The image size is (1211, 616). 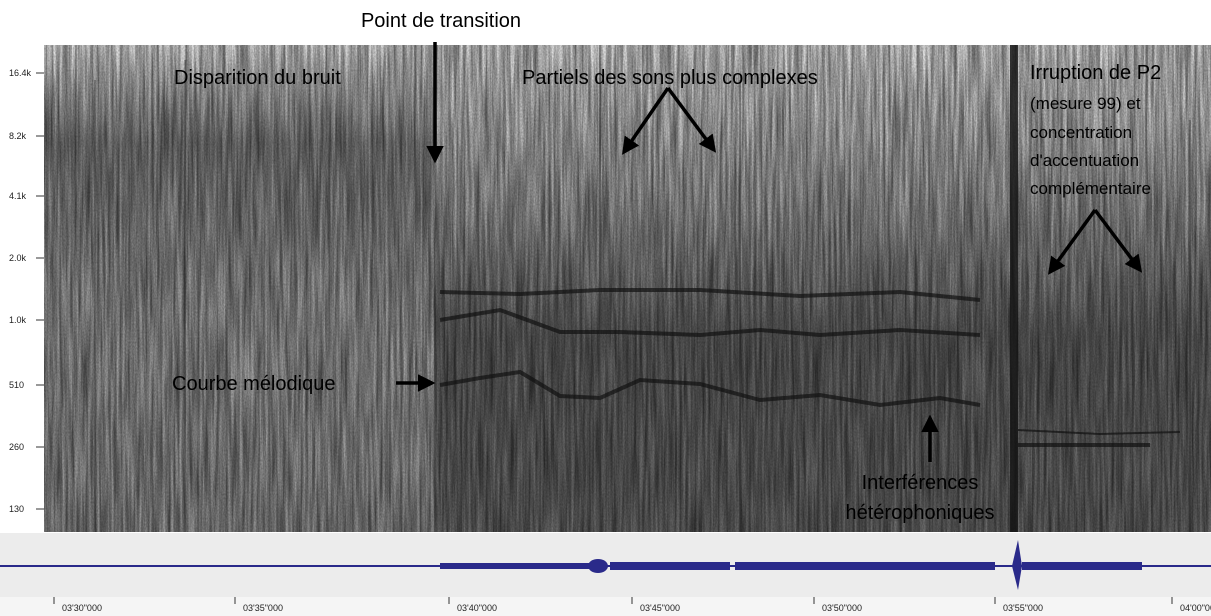 What do you see at coordinates (670, 78) in the screenshot?
I see `annotation: Partiels des sons plus complexes` at bounding box center [670, 78].